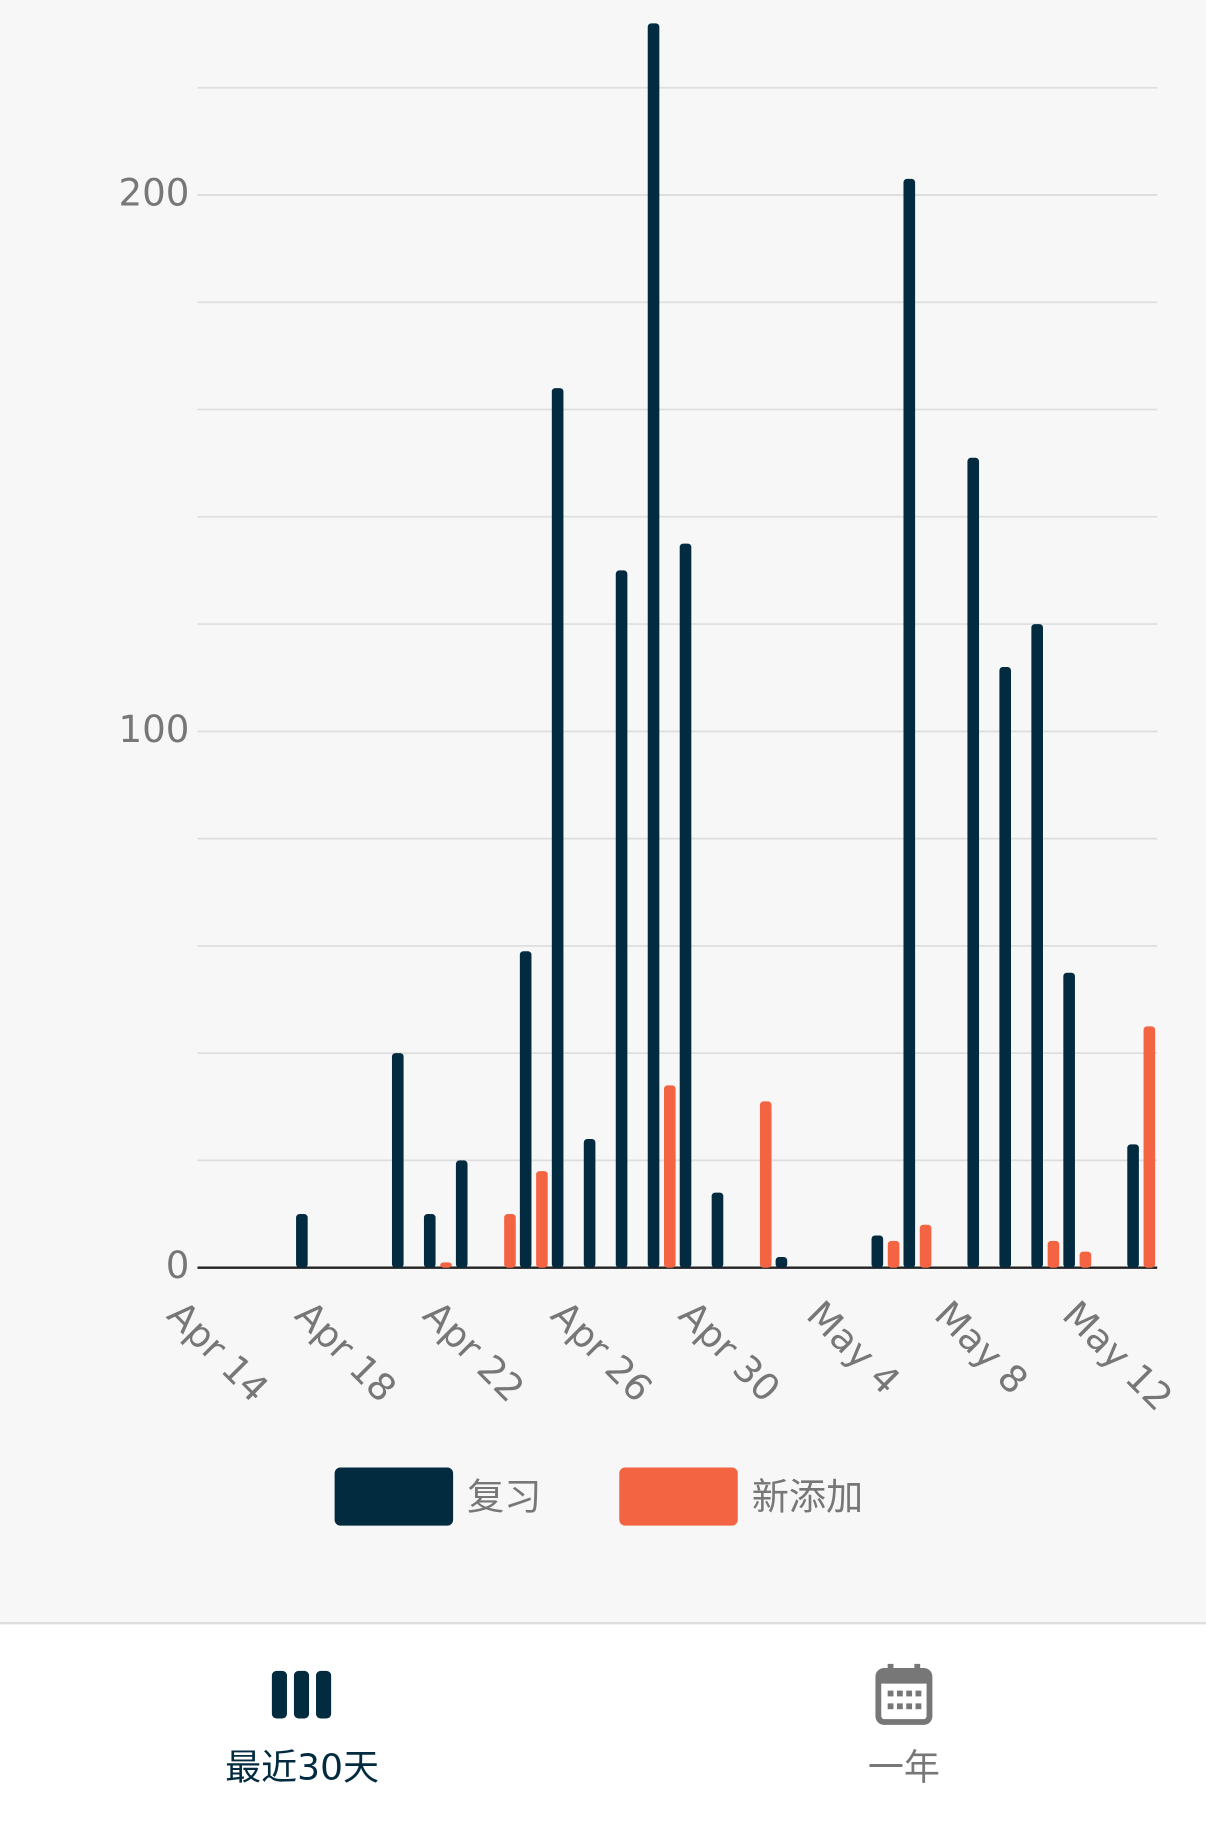  What do you see at coordinates (603, 1722) in the screenshot?
I see `tab-bar` at bounding box center [603, 1722].